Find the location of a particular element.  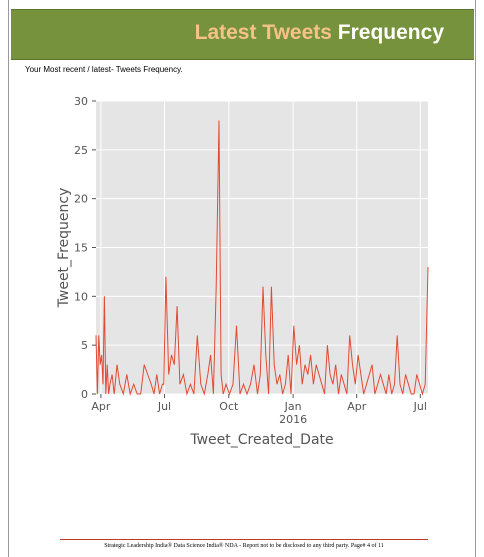

x-tick-sublabel: 2016 is located at coordinates (293, 419).